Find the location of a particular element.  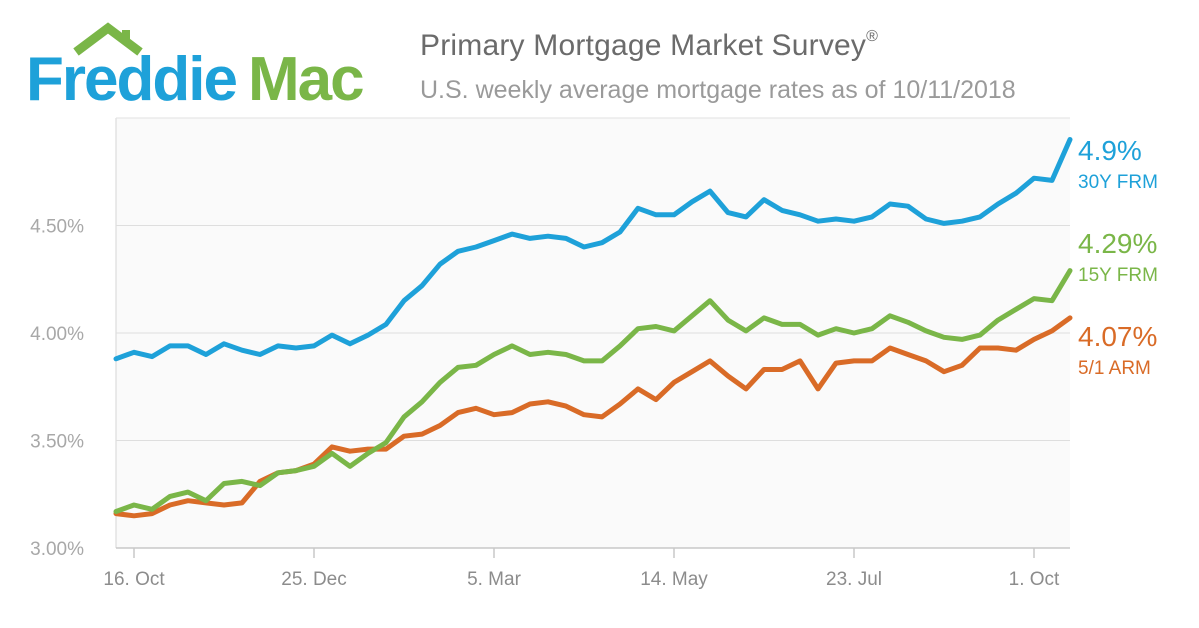

series-end-labels: 4.9% 30Y FRM 4.29% 15Y FRM 4.07% 5/1 ARM is located at coordinates (1118, 257).